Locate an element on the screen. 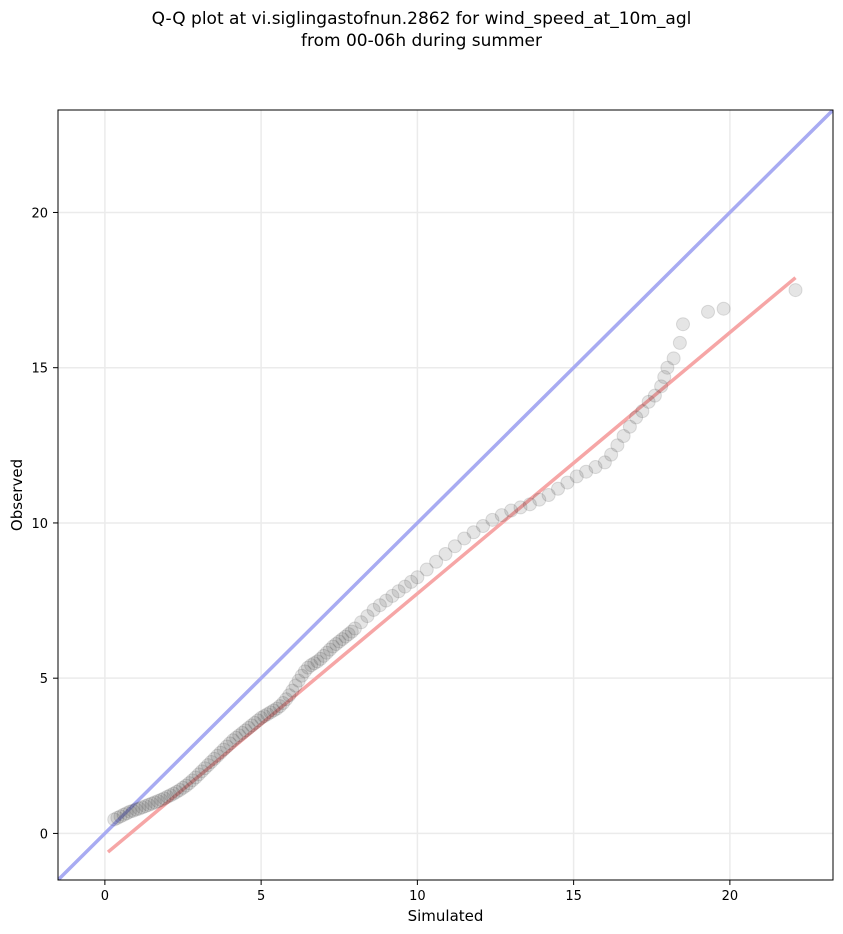  x-axis-label: Simulated is located at coordinates (446, 916).